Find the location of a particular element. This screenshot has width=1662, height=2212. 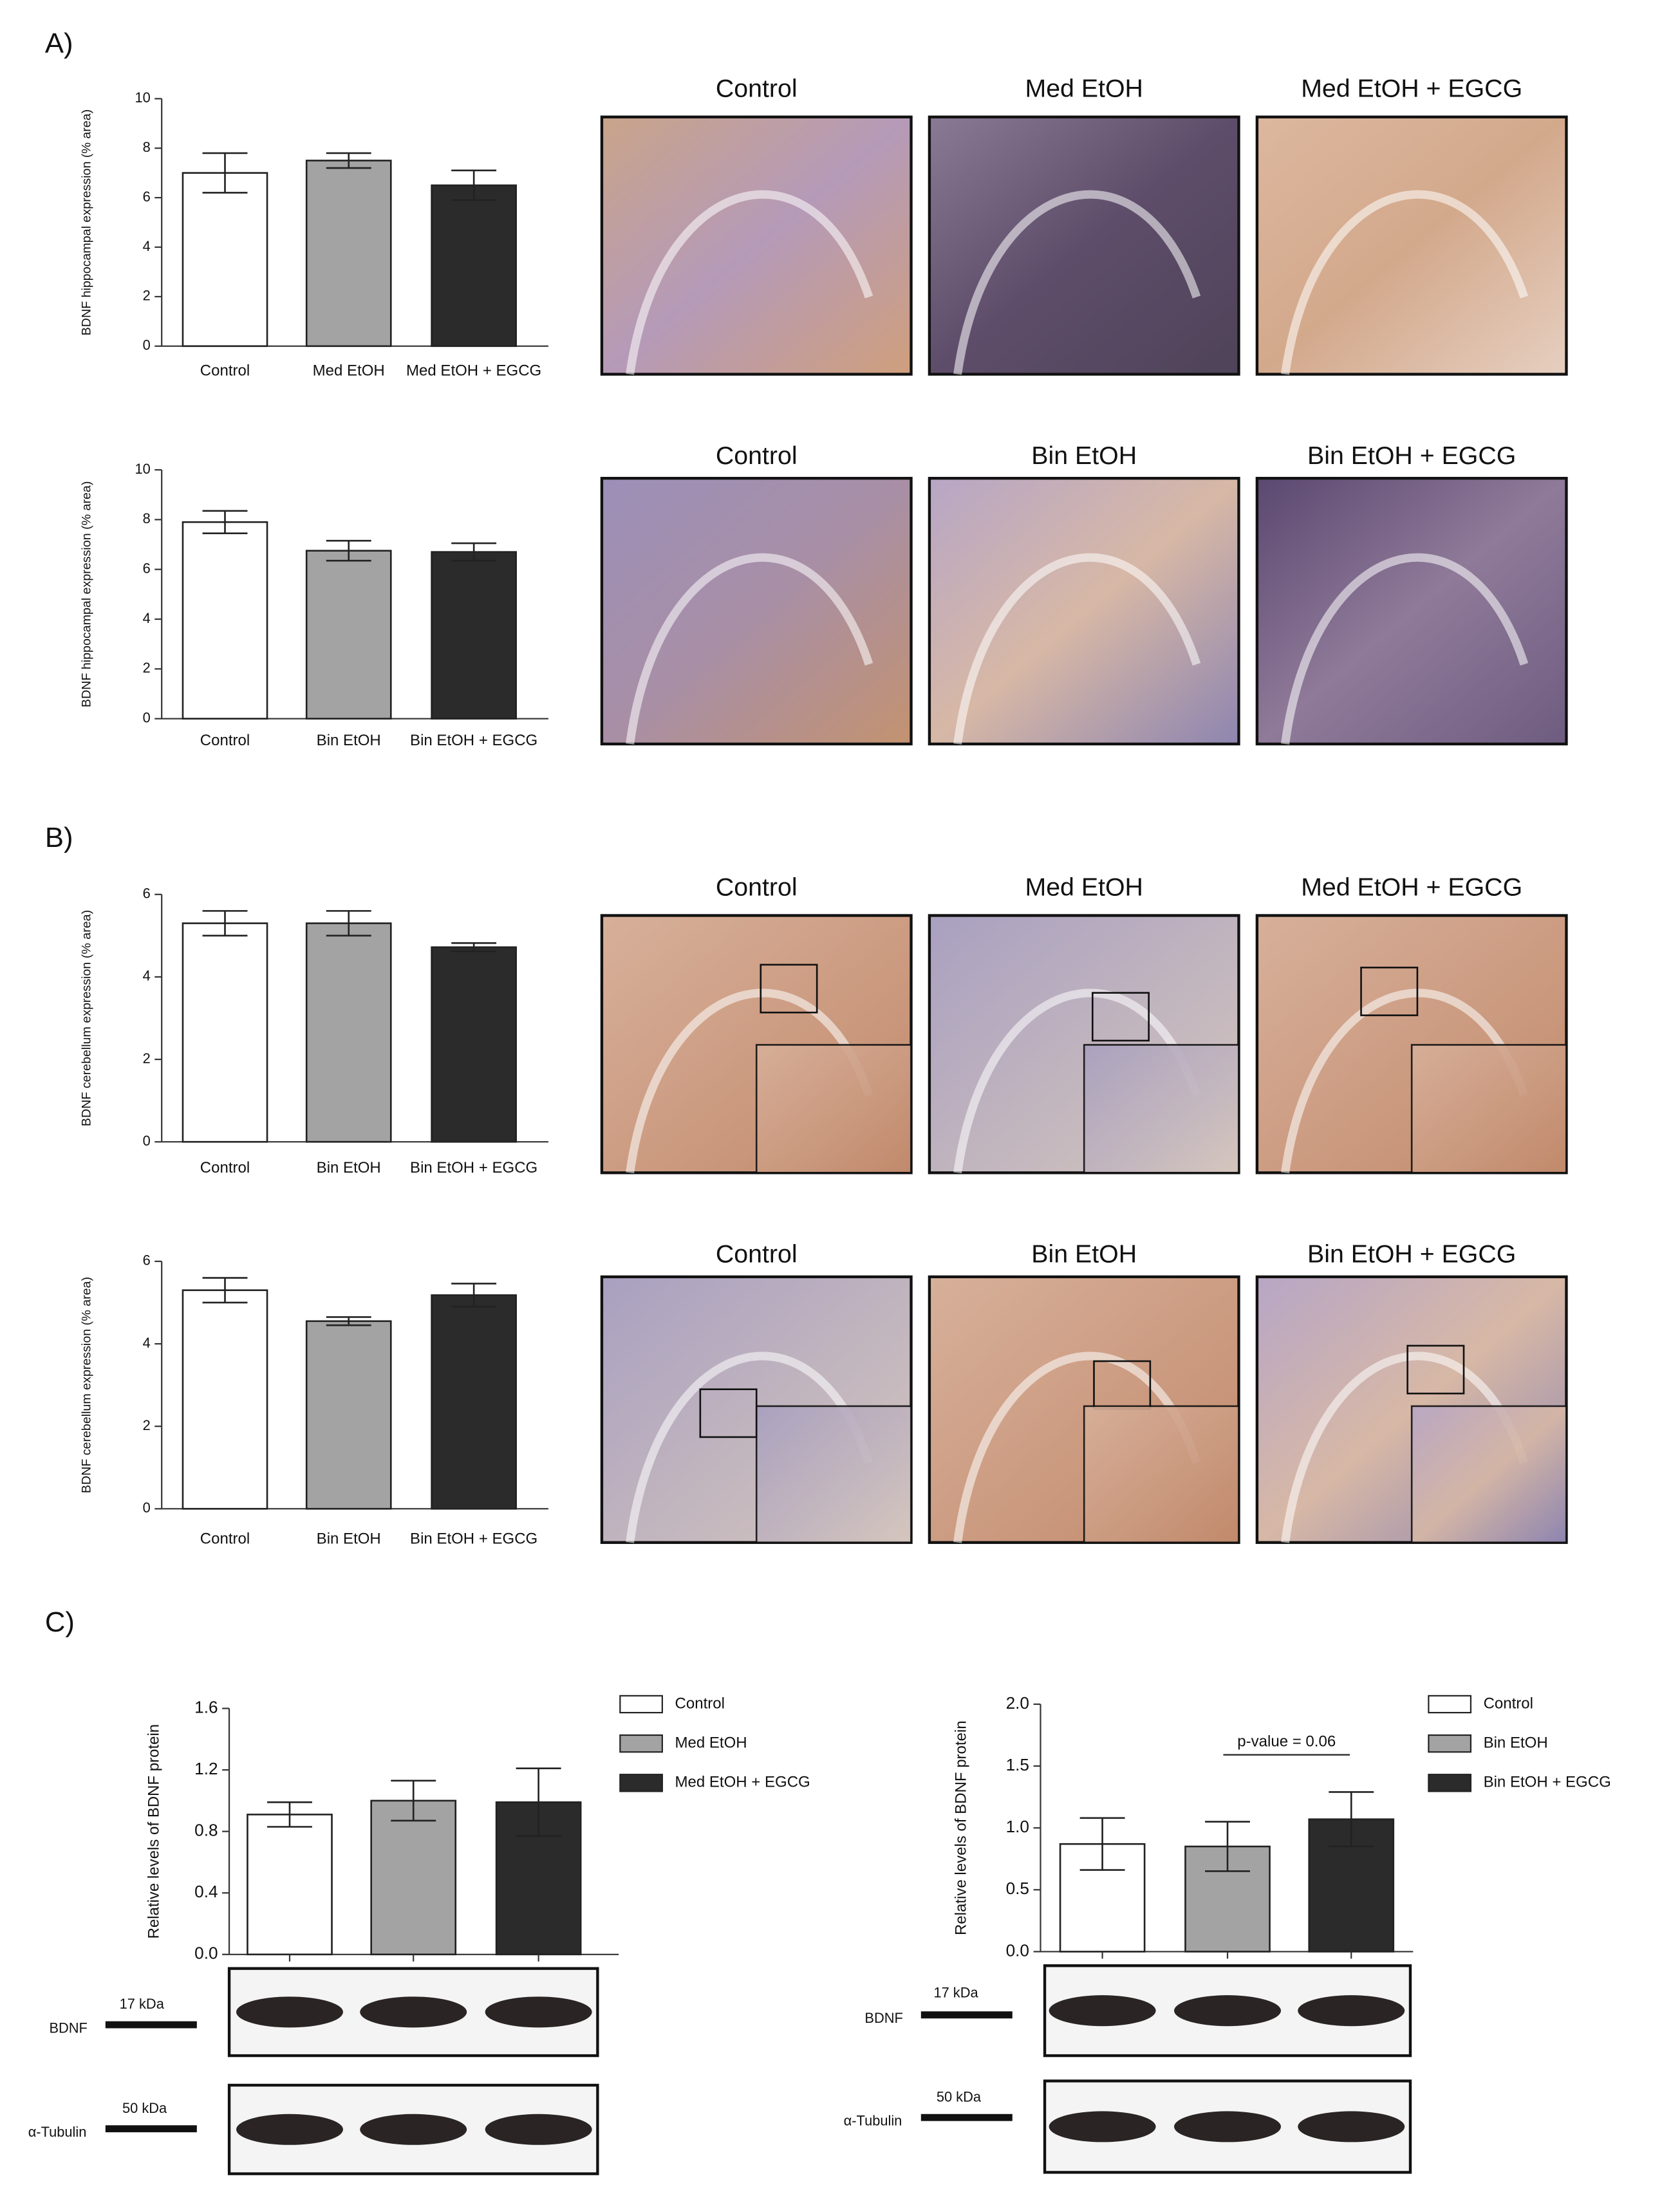

y-tick-label: 1.2 is located at coordinates (206, 1768).